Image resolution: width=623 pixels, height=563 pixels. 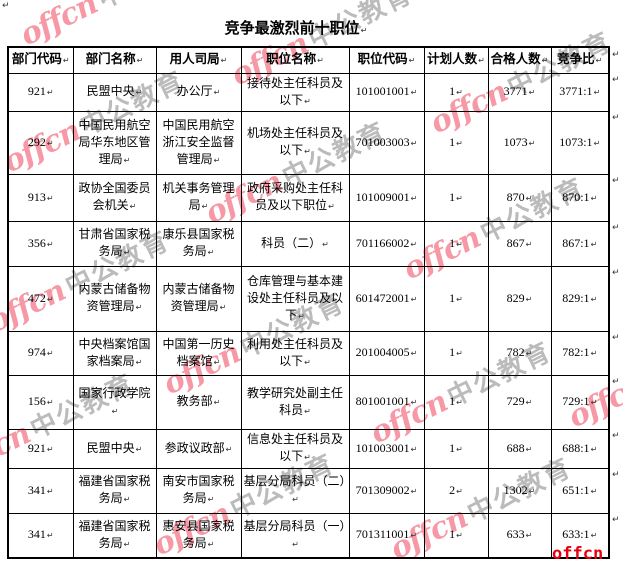 What do you see at coordinates (386, 197) in the screenshot?
I see `cell-position-code: 101009001↵` at bounding box center [386, 197].